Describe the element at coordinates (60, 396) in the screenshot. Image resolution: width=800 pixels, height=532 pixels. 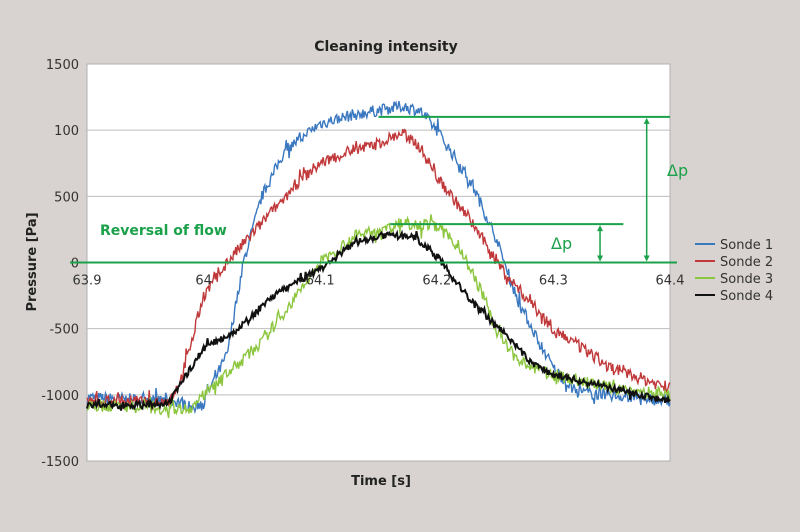
I see `y-tick-label: -1000` at that location.